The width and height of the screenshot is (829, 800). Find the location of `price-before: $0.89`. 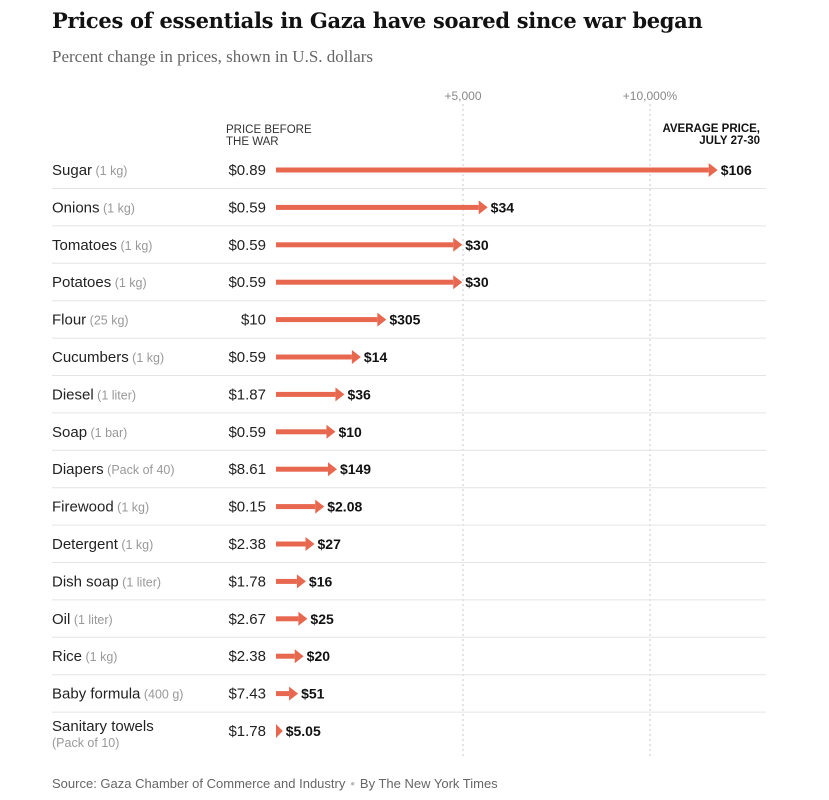

price-before: $0.89 is located at coordinates (247, 170).